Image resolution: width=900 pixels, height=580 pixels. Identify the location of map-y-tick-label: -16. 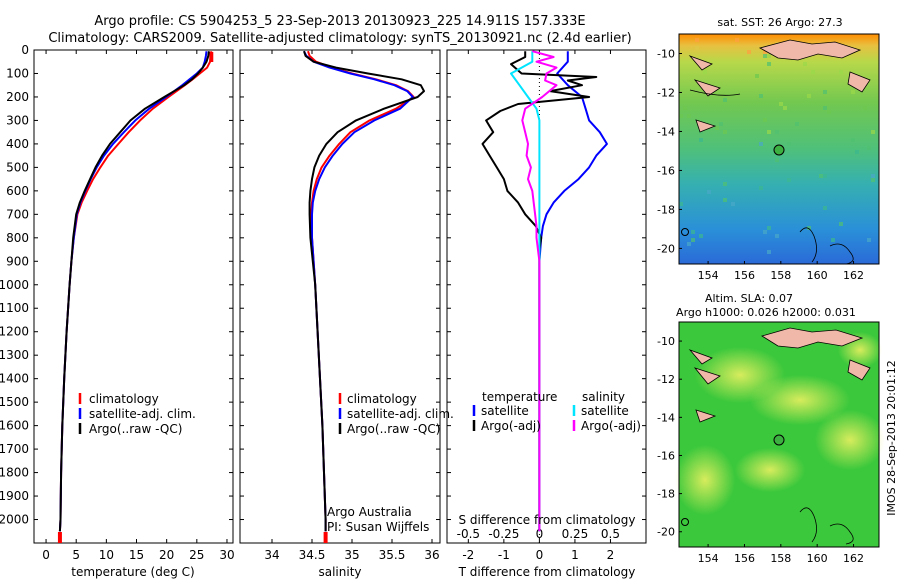
(666, 170).